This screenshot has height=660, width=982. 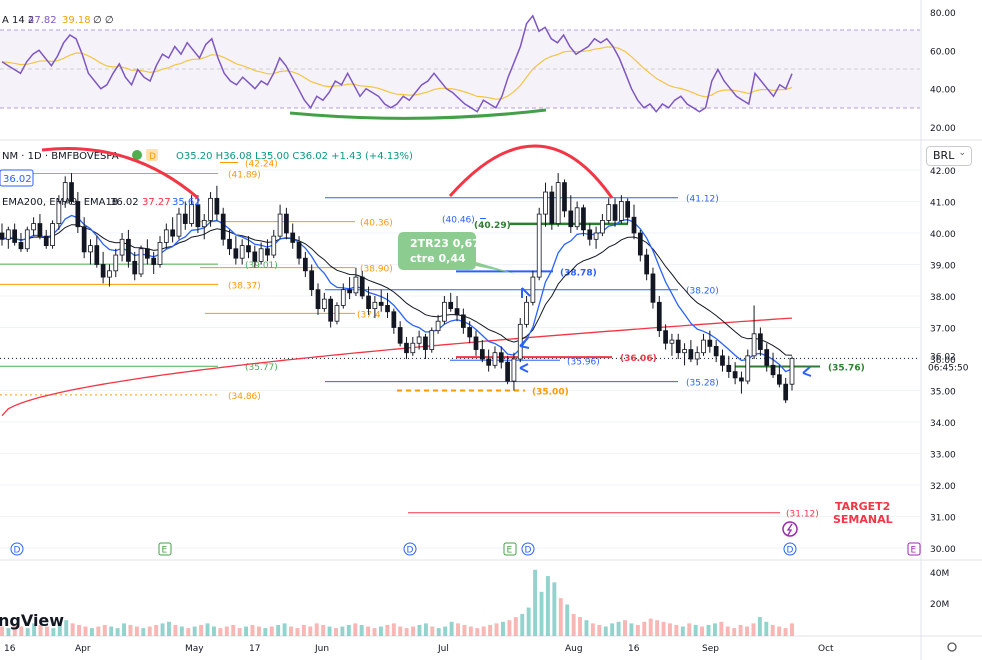 I want to click on time-tick-label: May, so click(x=194, y=649).